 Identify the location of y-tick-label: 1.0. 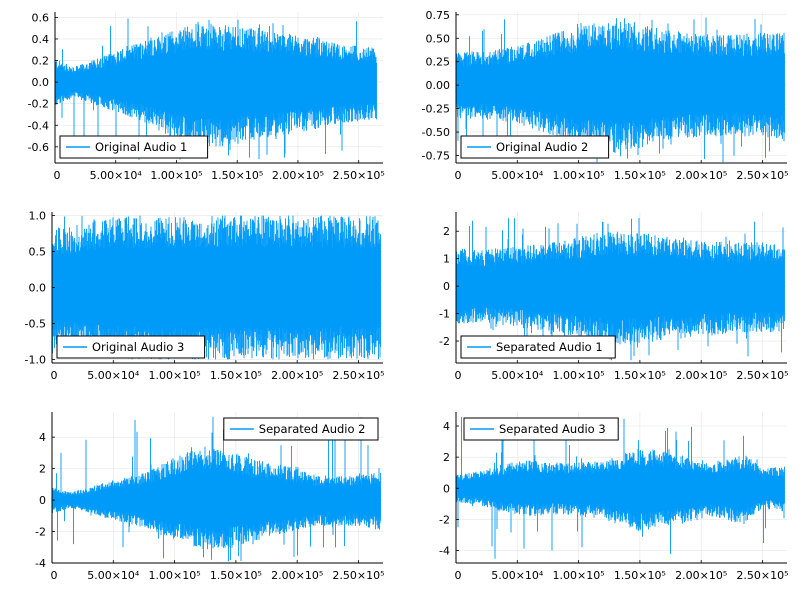
(38, 216).